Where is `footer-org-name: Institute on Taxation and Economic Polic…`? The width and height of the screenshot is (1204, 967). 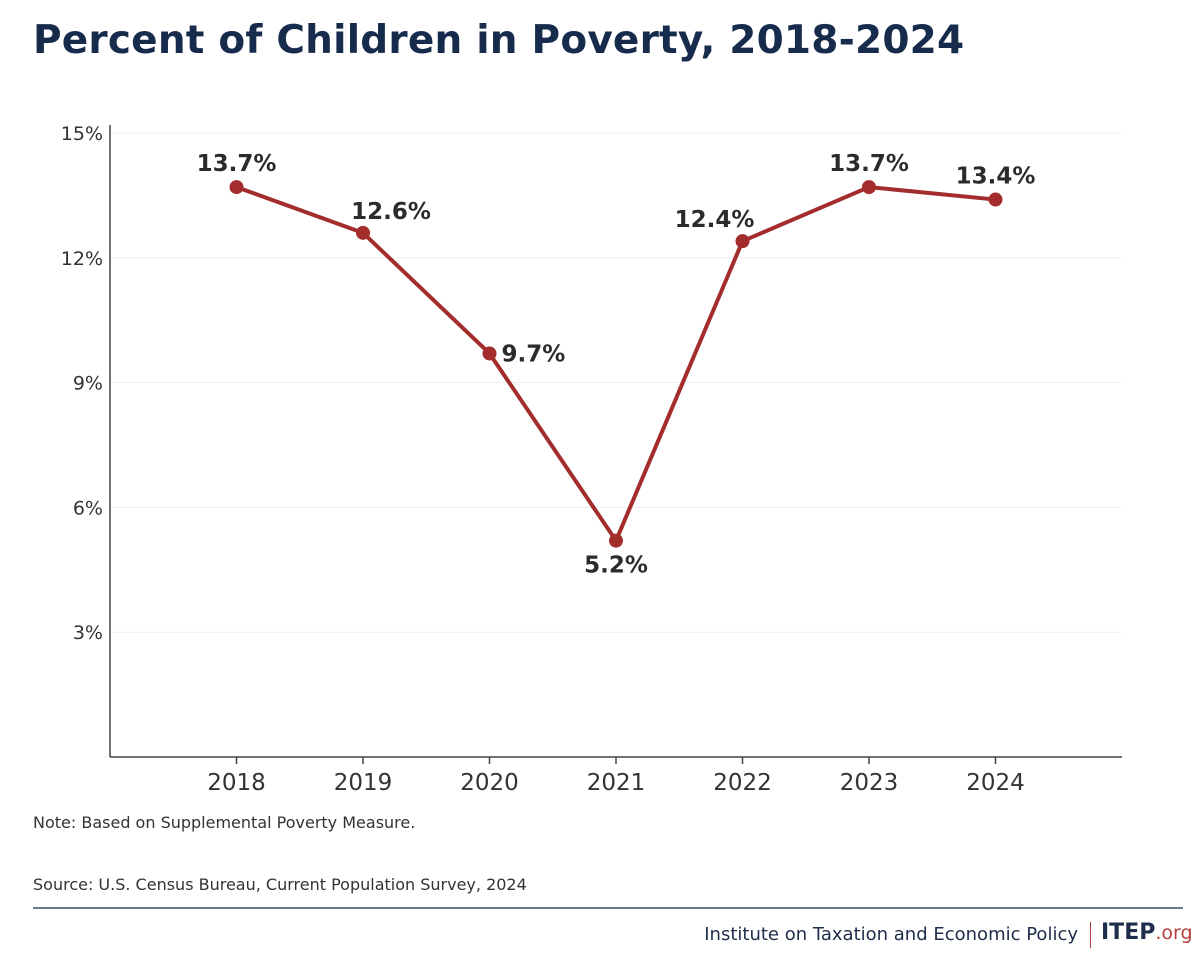 footer-org-name: Institute on Taxation and Economic Polic… is located at coordinates (891, 934).